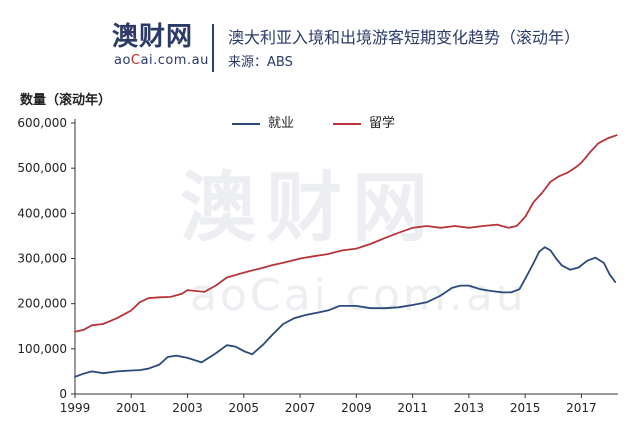 The height and width of the screenshot is (440, 640). What do you see at coordinates (42, 168) in the screenshot?
I see `y-tick-label: 500,000` at bounding box center [42, 168].